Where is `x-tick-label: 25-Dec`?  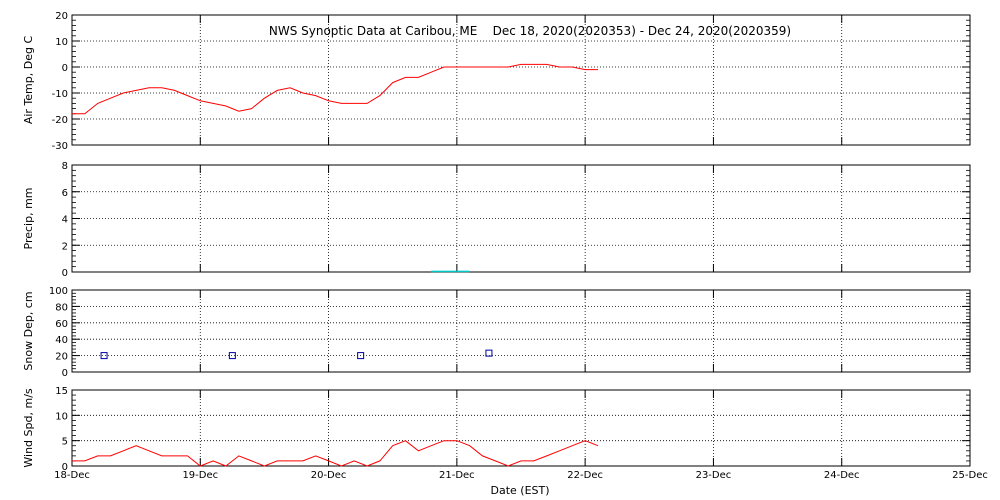
x-tick-label: 25-Dec is located at coordinates (970, 475).